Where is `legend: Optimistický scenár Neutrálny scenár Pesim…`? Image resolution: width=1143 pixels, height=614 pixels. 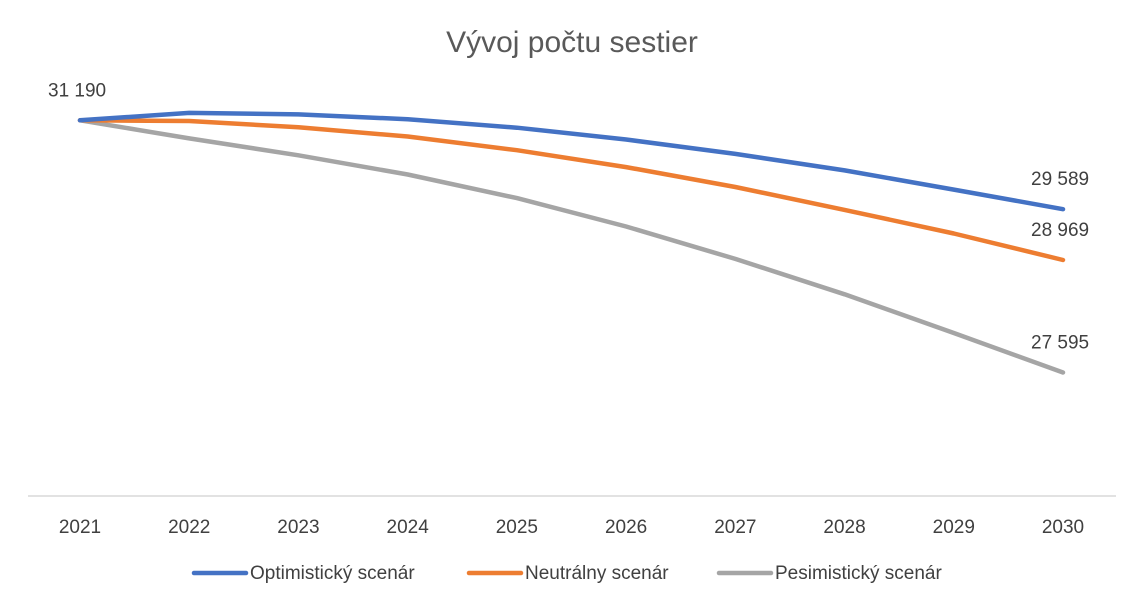 legend: Optimistický scenár Neutrálny scenár Pesim… is located at coordinates (566, 573).